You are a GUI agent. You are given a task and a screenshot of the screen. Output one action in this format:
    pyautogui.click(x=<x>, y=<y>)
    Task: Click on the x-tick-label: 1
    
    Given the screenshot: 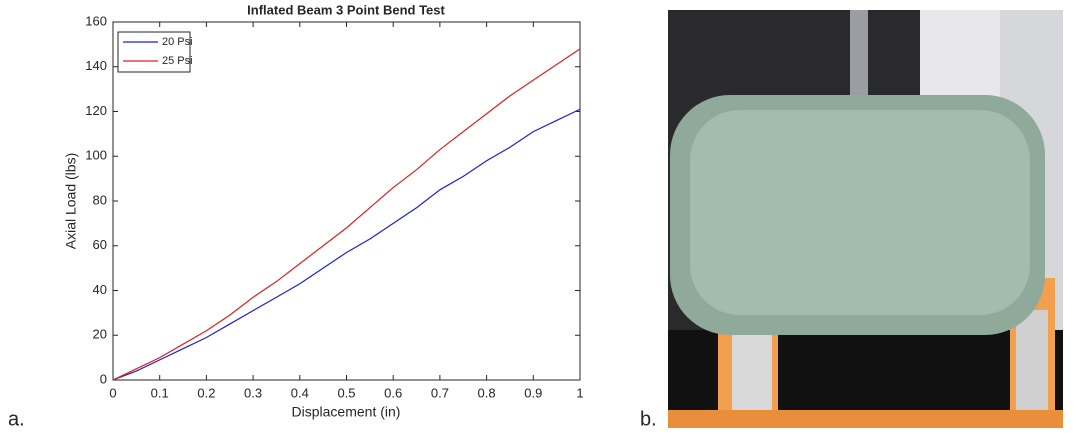 What is the action you would take?
    pyautogui.click(x=579, y=392)
    